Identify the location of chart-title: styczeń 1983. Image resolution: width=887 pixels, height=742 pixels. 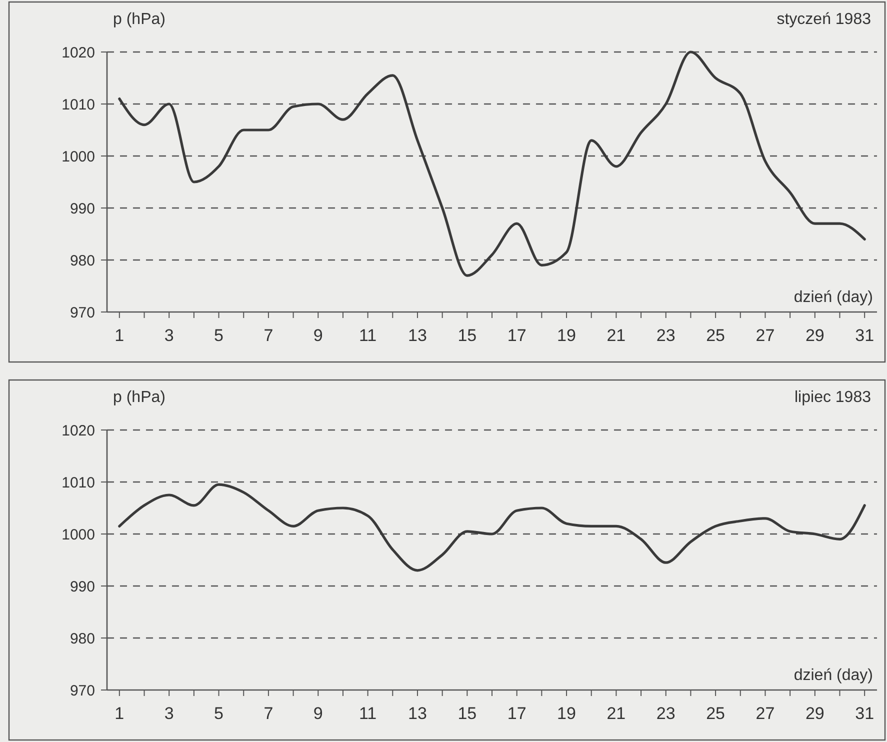
(824, 19).